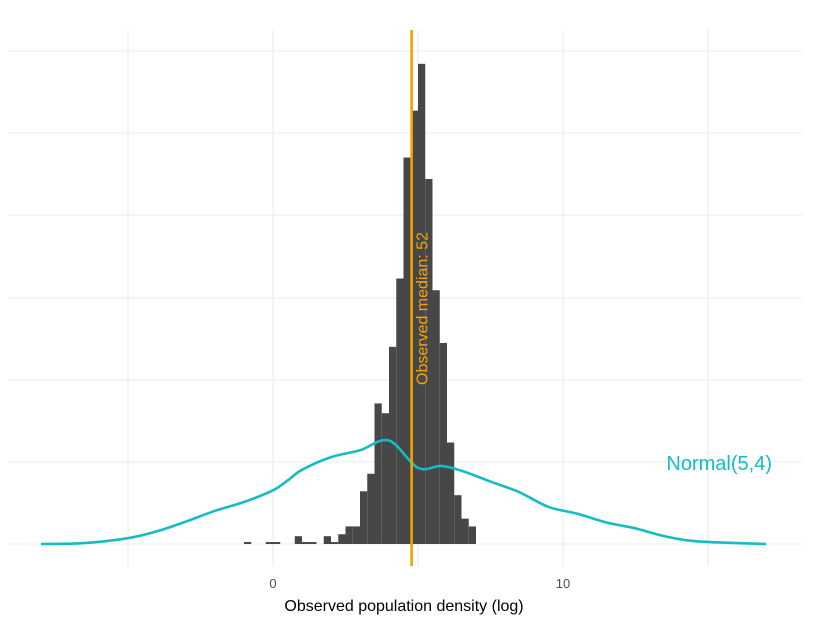 This screenshot has width=827, height=617. What do you see at coordinates (563, 583) in the screenshot?
I see `x-tick-label: 10` at bounding box center [563, 583].